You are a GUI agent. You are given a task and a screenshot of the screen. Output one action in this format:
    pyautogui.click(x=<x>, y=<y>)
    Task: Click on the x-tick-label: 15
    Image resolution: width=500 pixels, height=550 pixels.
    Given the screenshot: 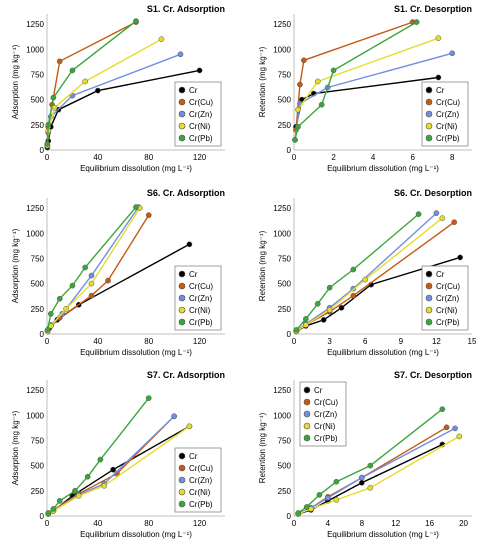 What is the action you would take?
    pyautogui.click(x=472, y=341)
    